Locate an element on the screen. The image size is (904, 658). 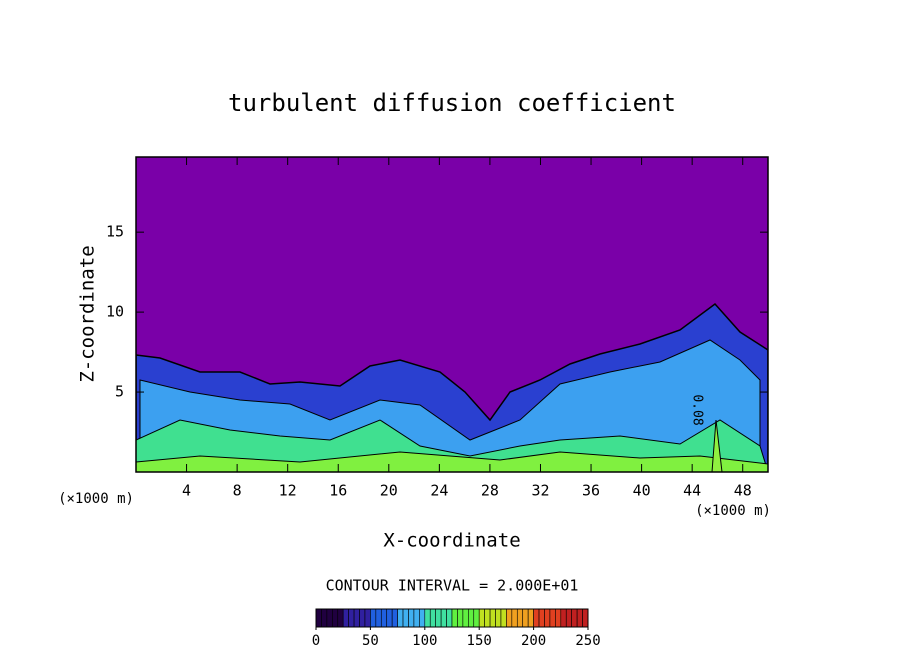
colorbar-tick-label: 150 is located at coordinates (479, 641).